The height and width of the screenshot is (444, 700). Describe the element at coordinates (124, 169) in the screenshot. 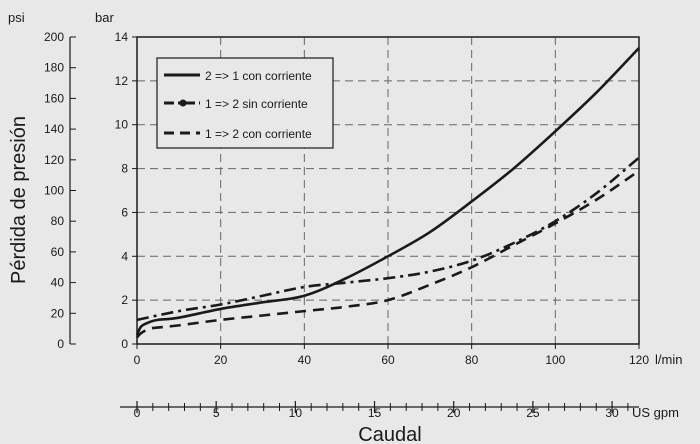

I see `bar-tick-label: 8` at that location.